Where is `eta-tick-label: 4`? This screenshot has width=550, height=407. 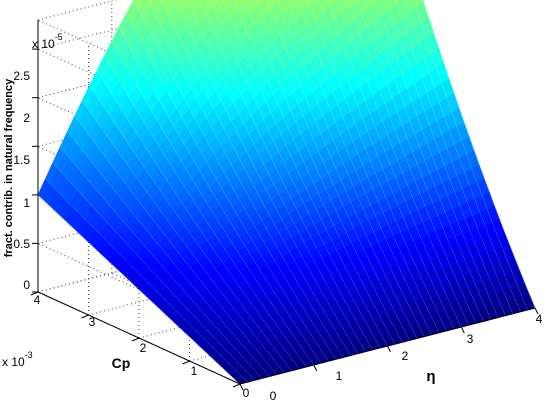 eta-tick-label: 4 is located at coordinates (539, 319).